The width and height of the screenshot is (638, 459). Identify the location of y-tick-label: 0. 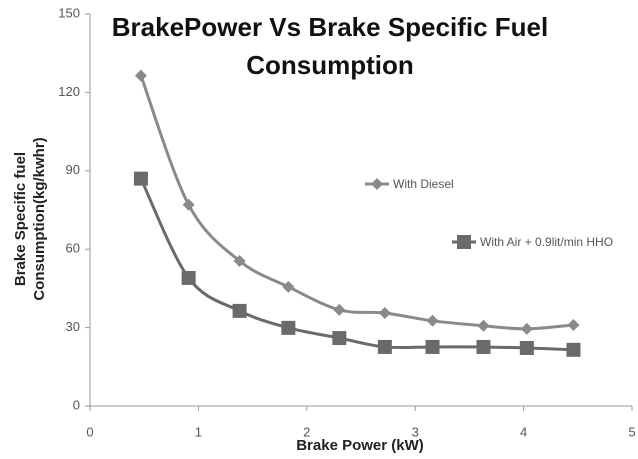
(76, 404).